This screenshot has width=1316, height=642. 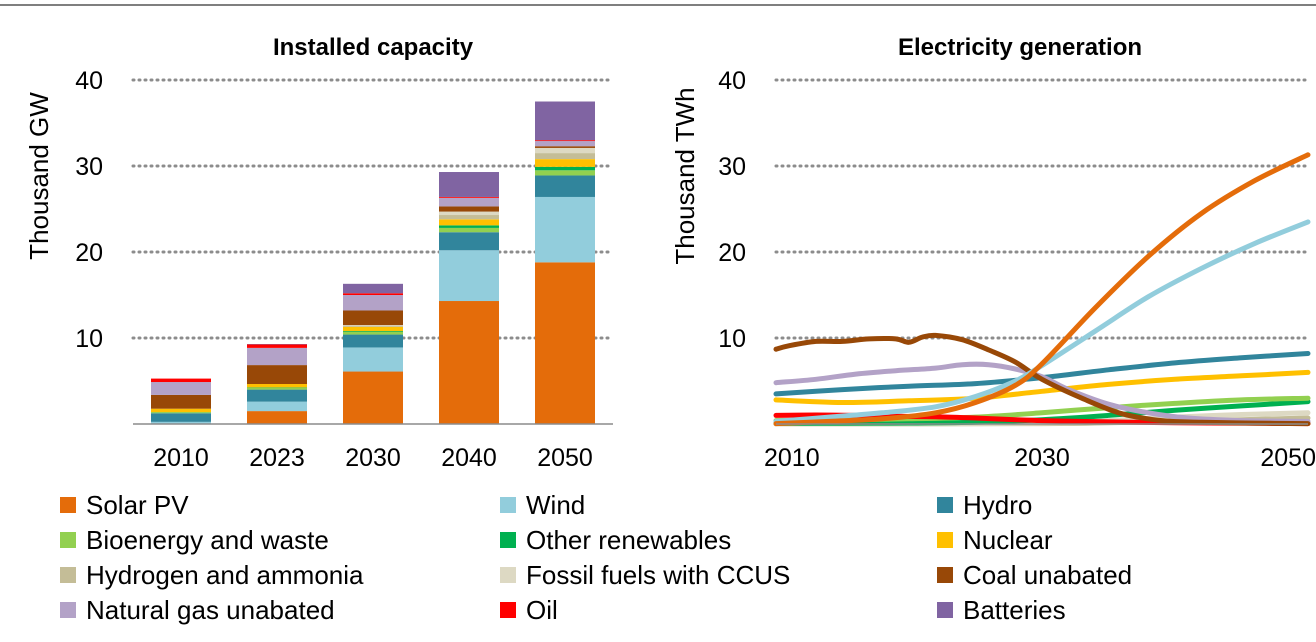 I want to click on bar-2023-coal-unabated, so click(x=277, y=375).